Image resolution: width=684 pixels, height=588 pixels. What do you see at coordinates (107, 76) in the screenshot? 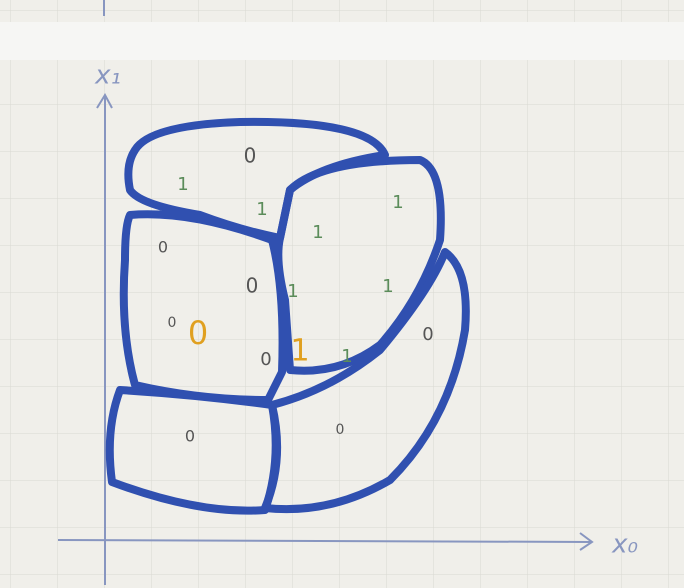
I see `y-axis-label: x₁` at bounding box center [107, 76].